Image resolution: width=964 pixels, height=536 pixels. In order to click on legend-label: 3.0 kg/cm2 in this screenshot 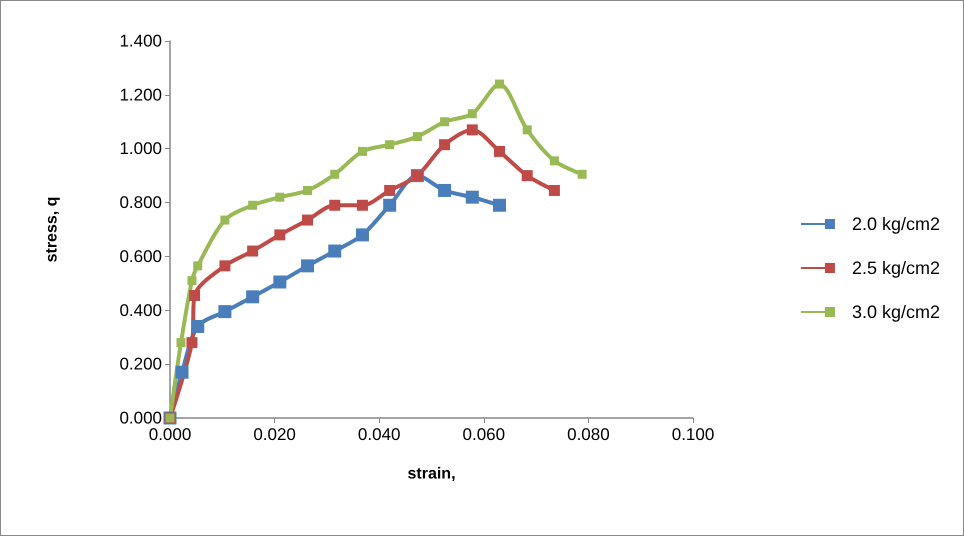, I will do `click(896, 312)`.